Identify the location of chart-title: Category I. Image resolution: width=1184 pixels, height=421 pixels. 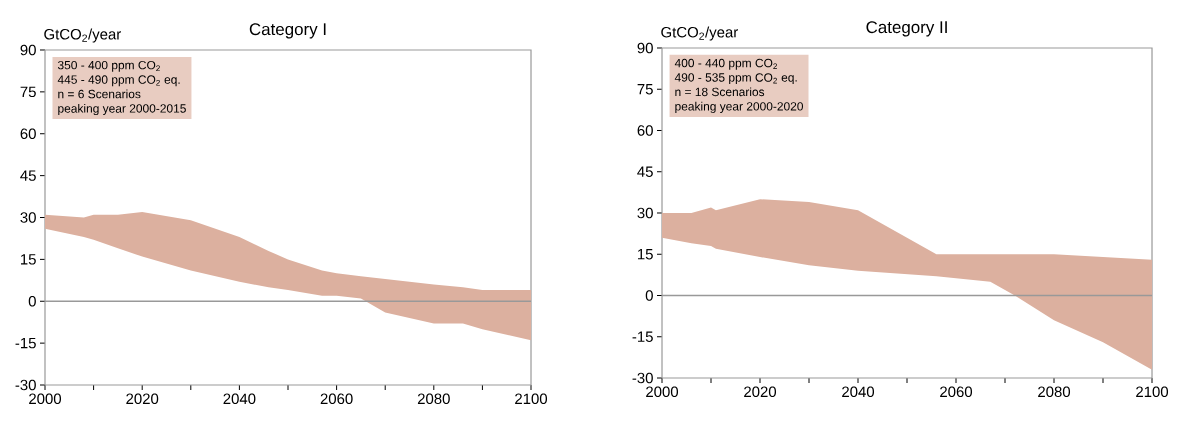
(287, 31).